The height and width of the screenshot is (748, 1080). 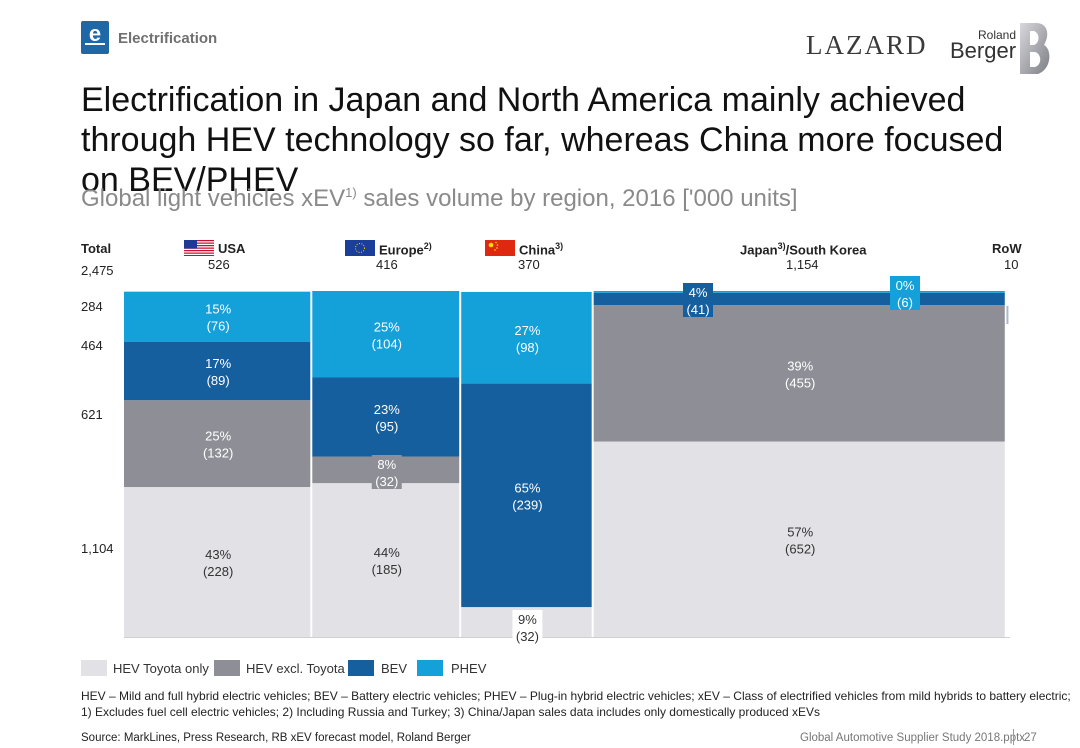 What do you see at coordinates (219, 264) in the screenshot?
I see `region-total-usa: 526` at bounding box center [219, 264].